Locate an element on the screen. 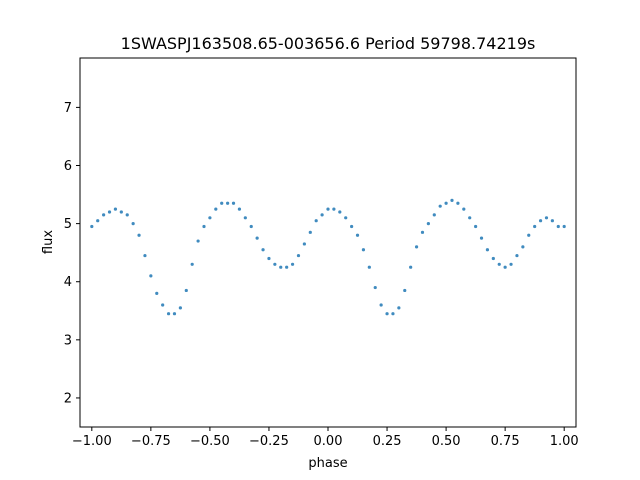 The height and width of the screenshot is (480, 640). y-tick-label: 4 is located at coordinates (68, 282).